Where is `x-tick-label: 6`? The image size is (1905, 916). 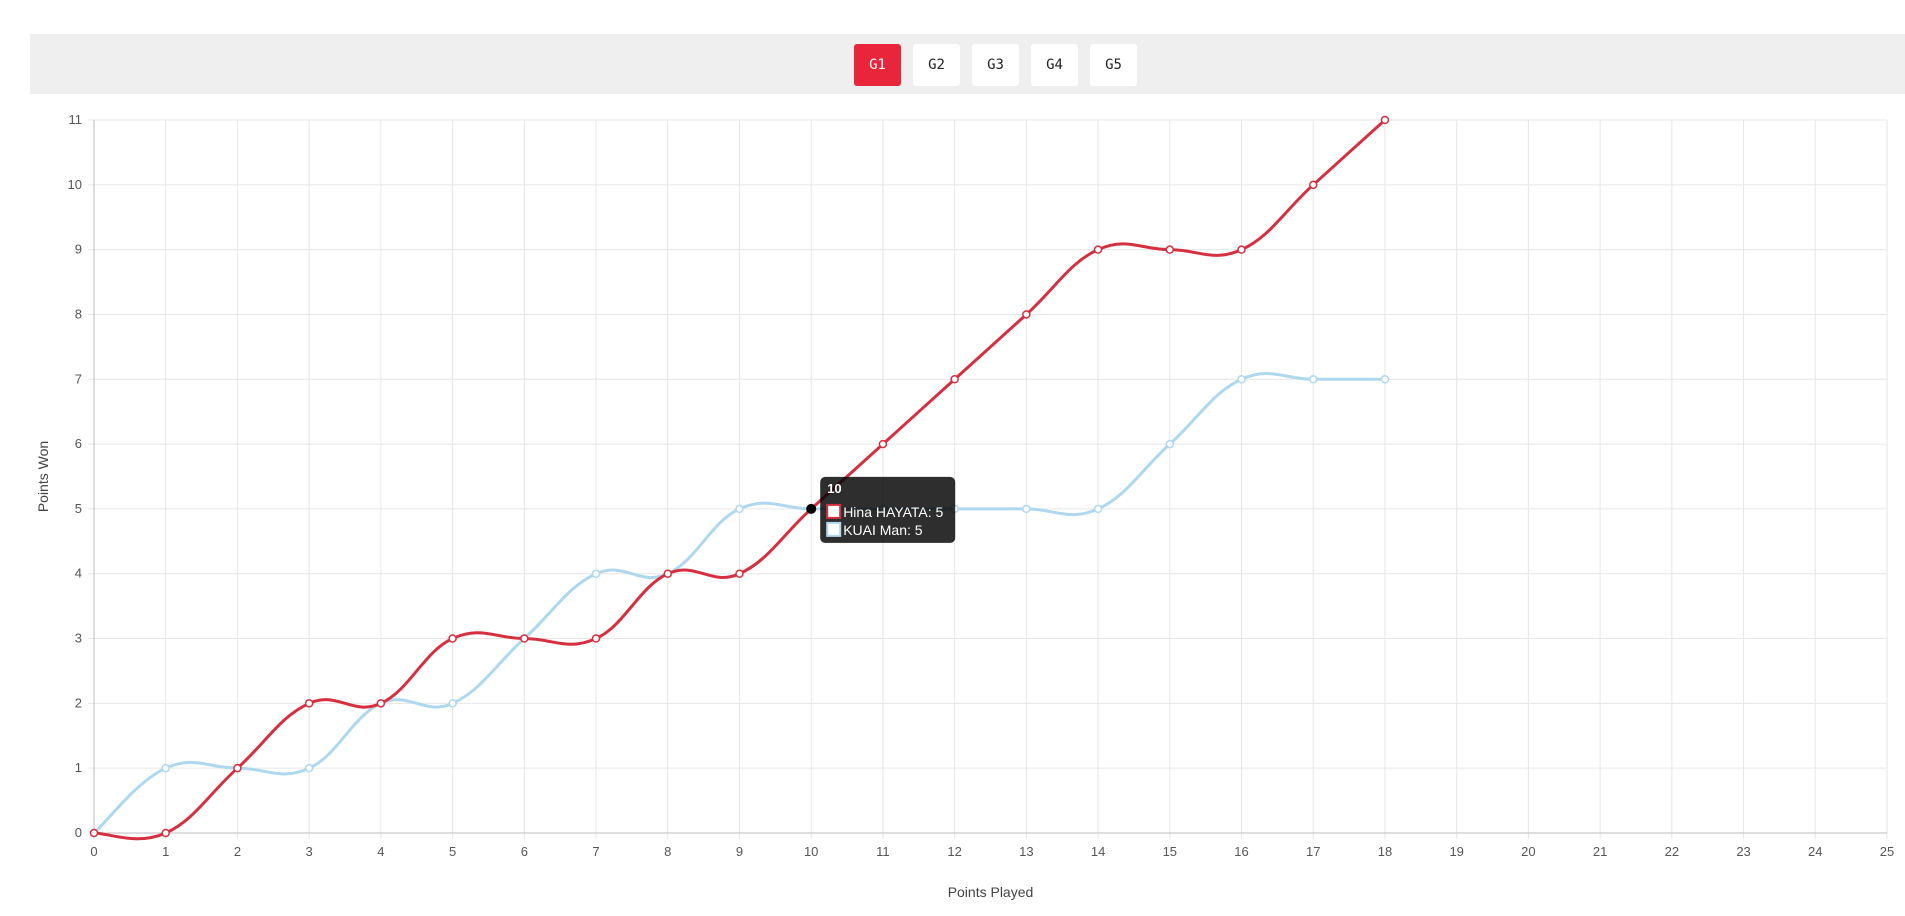
x-tick-label: 6 is located at coordinates (524, 851).